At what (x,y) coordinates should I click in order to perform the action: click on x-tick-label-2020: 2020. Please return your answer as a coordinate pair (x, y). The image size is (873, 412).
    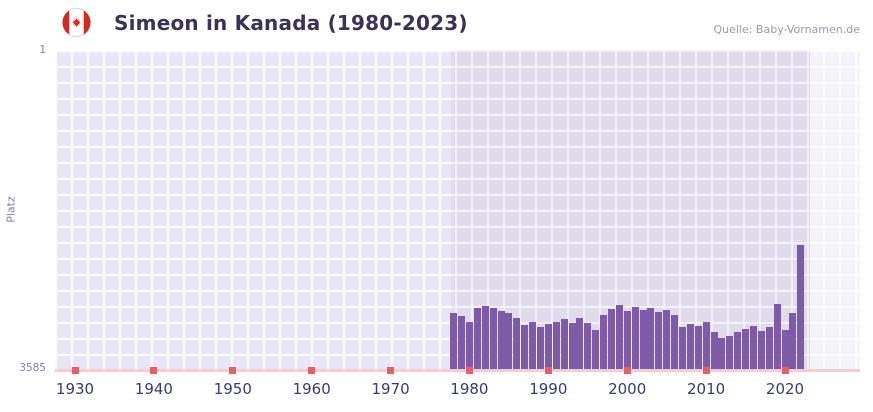
    Looking at the image, I should click on (785, 389).